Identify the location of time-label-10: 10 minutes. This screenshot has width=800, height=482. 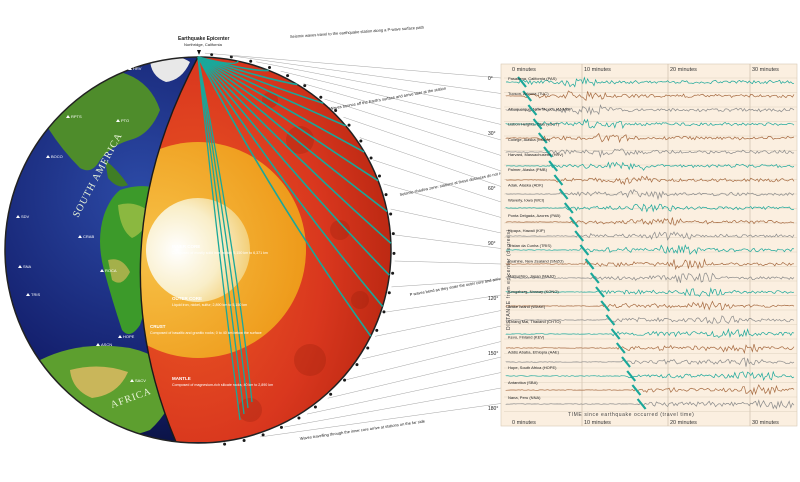
(597, 70).